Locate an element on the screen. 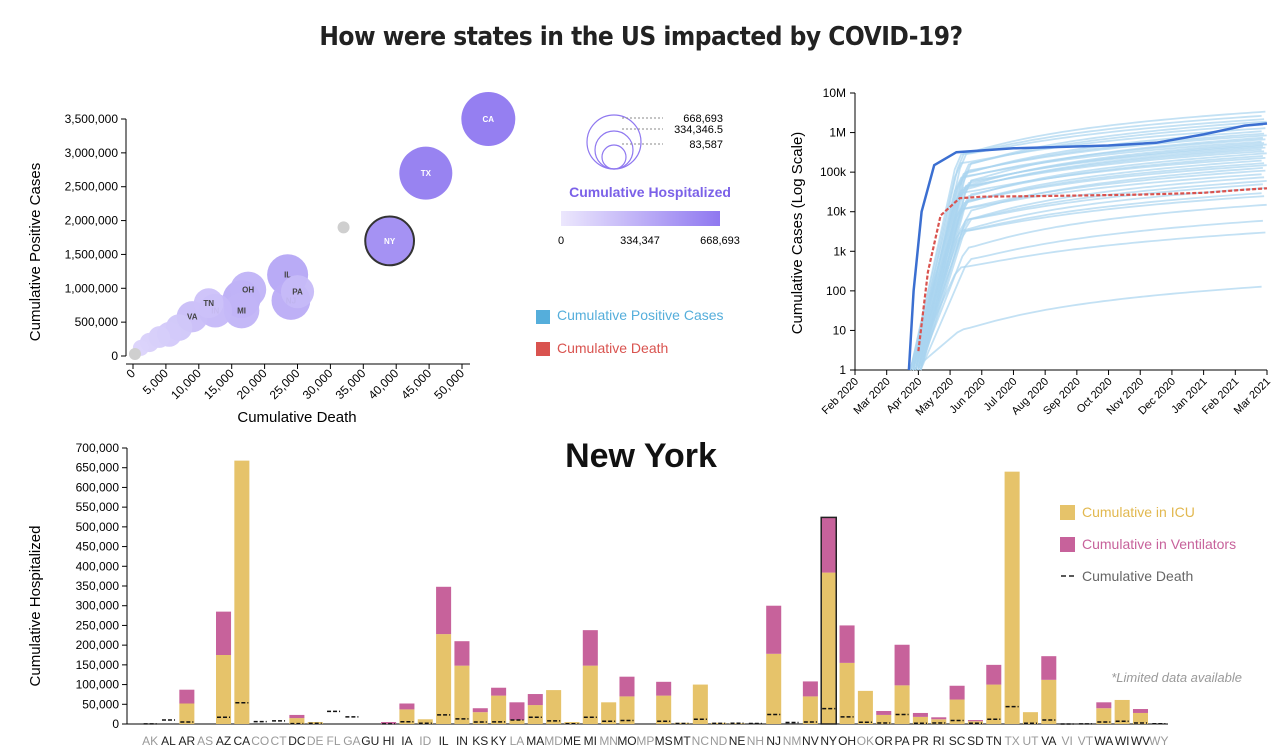 This screenshot has width=1282, height=754. bar-x-tick-label: UT is located at coordinates (1030, 741).